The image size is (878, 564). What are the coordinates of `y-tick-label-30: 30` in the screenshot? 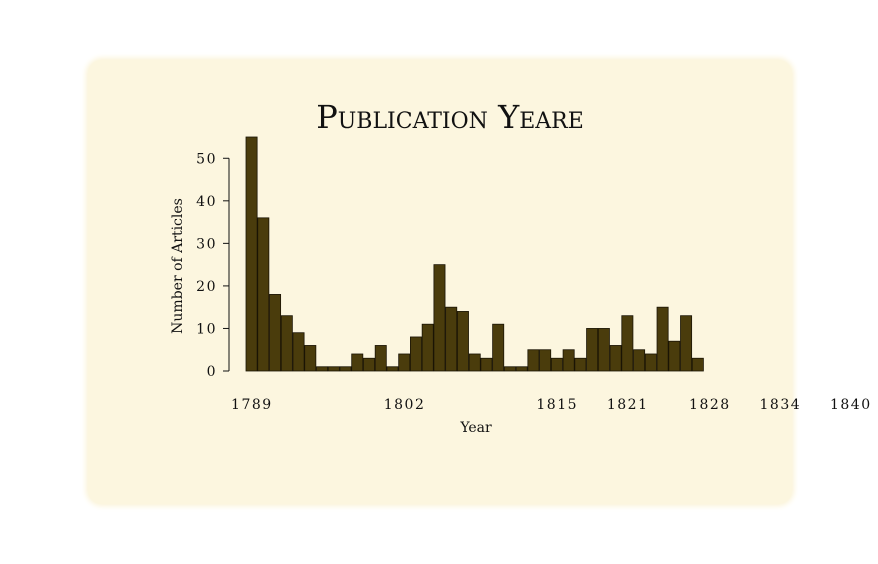 It's located at (206, 244).